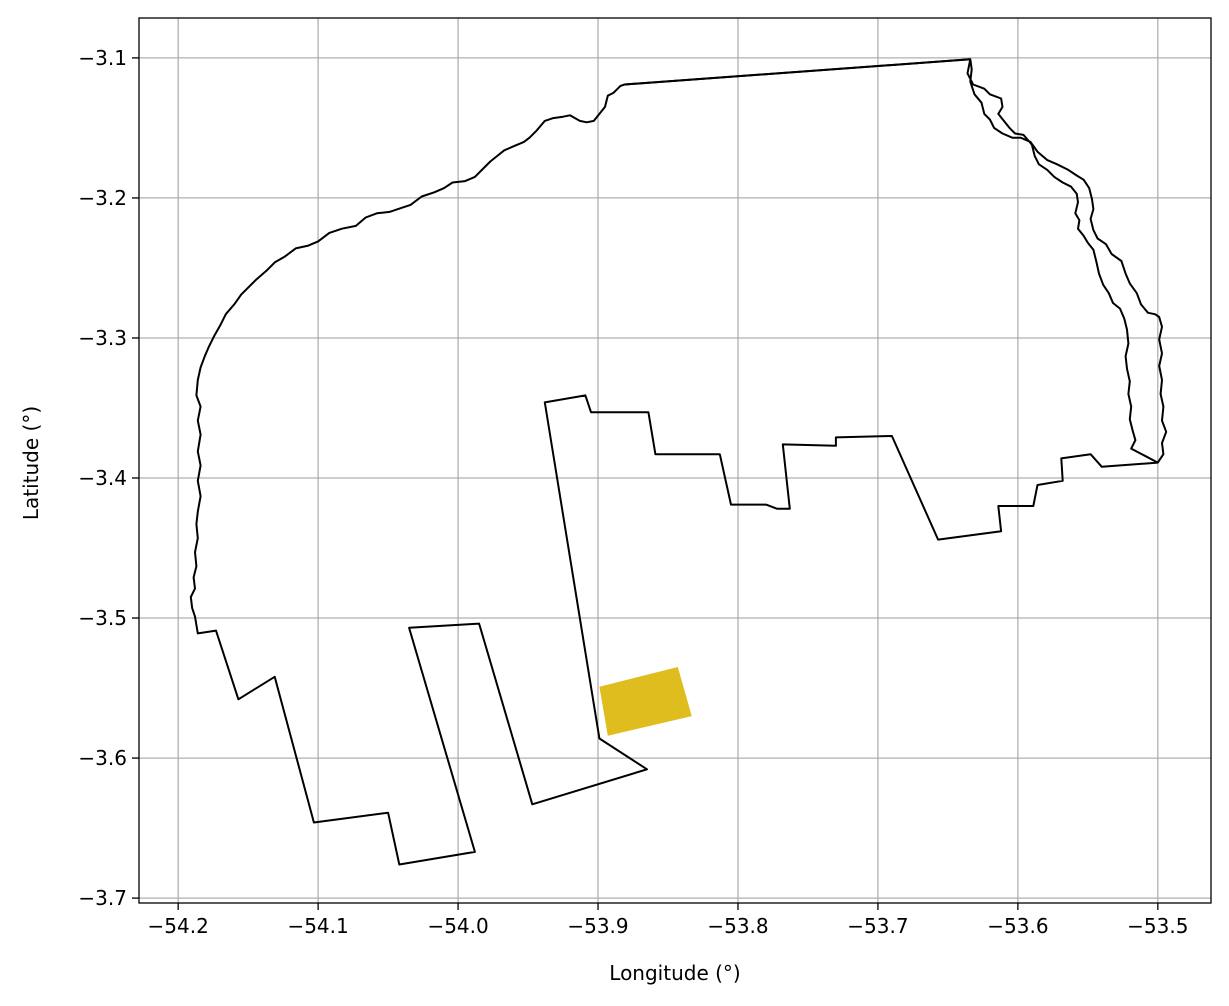  Describe the element at coordinates (737, 926) in the screenshot. I see `x-tick-label: −53.8` at that location.